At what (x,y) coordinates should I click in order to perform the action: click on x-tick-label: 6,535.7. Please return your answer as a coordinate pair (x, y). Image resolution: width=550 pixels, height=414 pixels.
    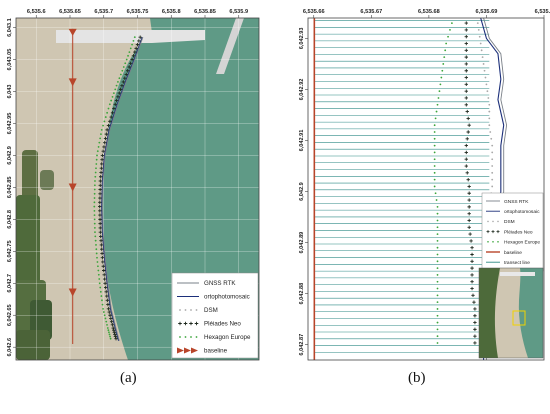
    Looking at the image, I should click on (103, 12).